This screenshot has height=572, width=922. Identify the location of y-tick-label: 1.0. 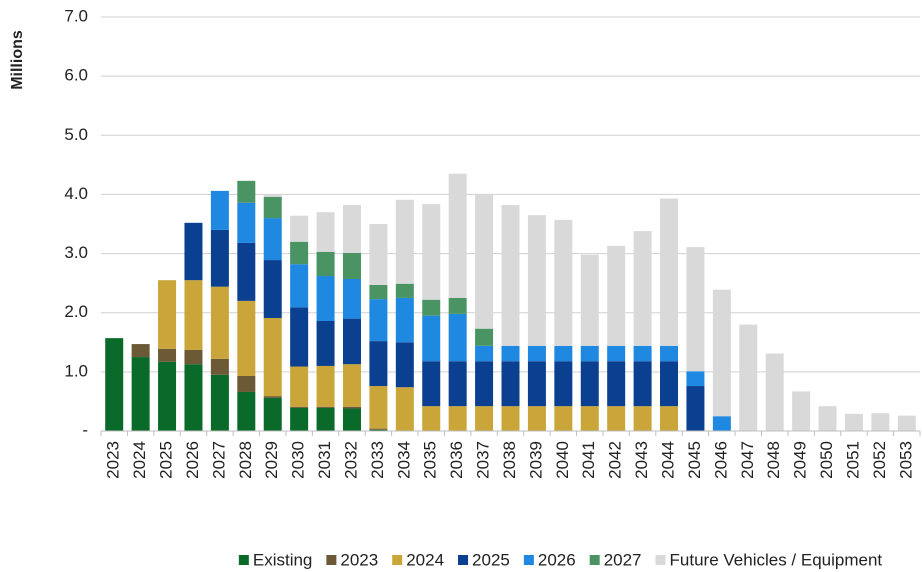
(76, 370).